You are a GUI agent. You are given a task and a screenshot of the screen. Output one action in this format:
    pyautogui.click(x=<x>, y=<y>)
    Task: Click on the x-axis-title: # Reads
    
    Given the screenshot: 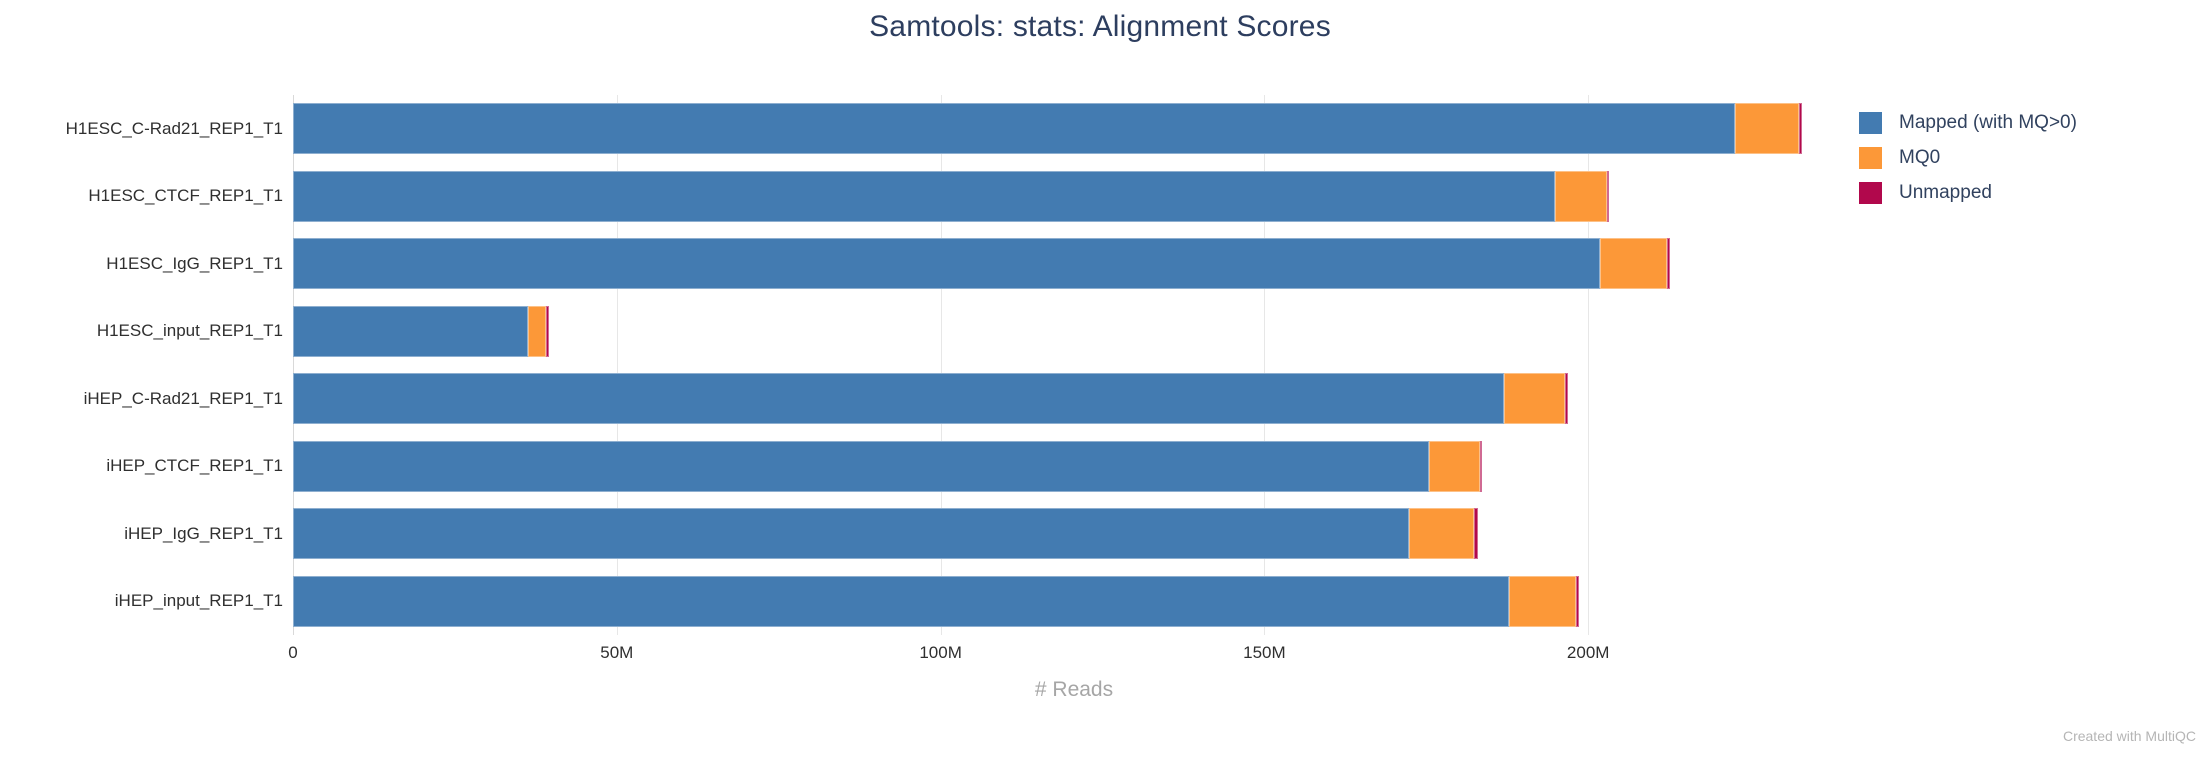 What is the action you would take?
    pyautogui.click(x=1074, y=689)
    